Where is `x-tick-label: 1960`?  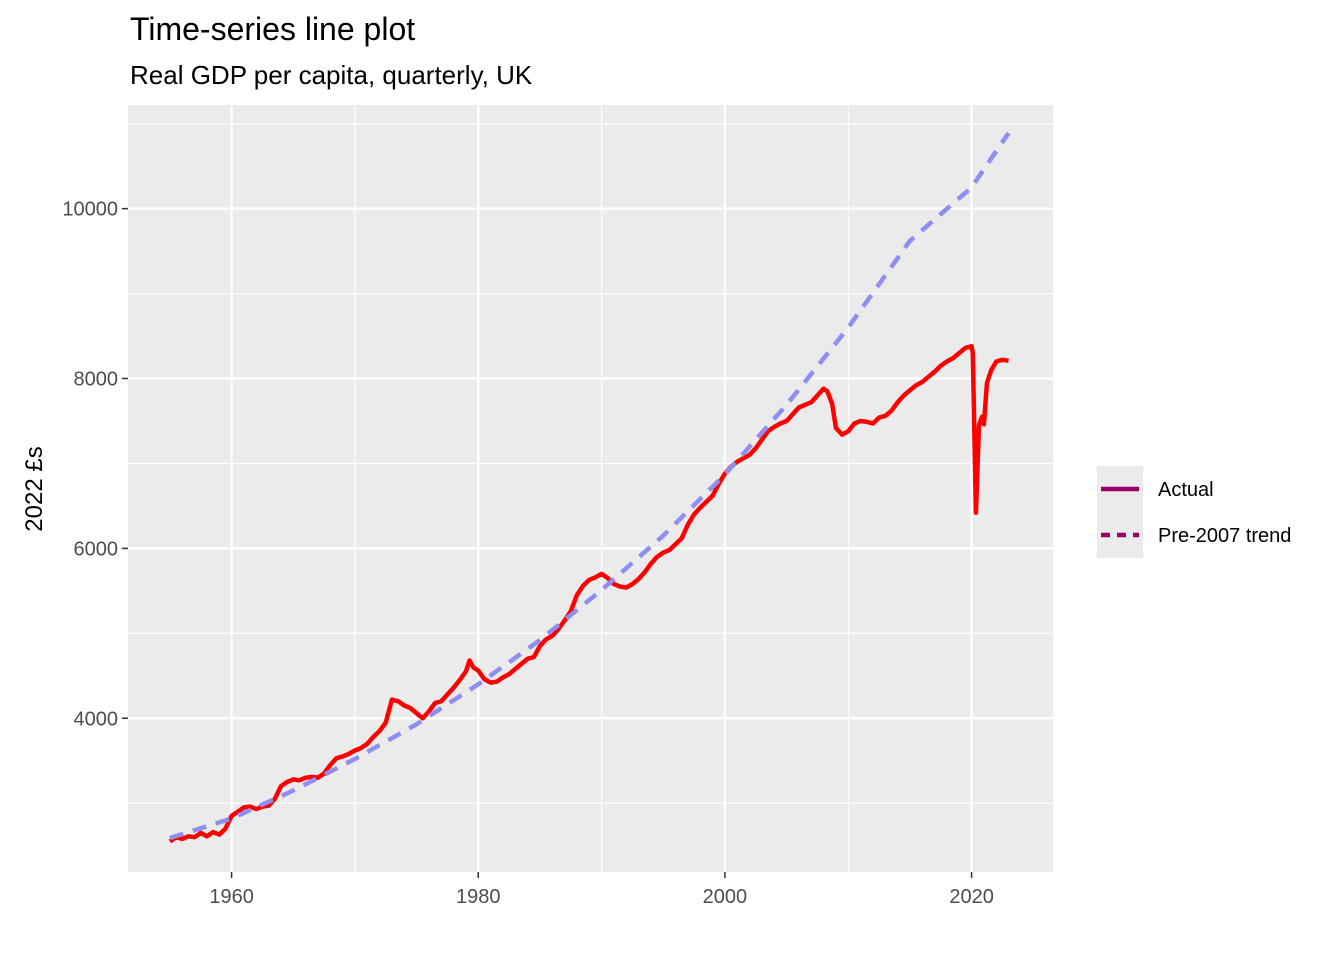 x-tick-label: 1960 is located at coordinates (231, 897).